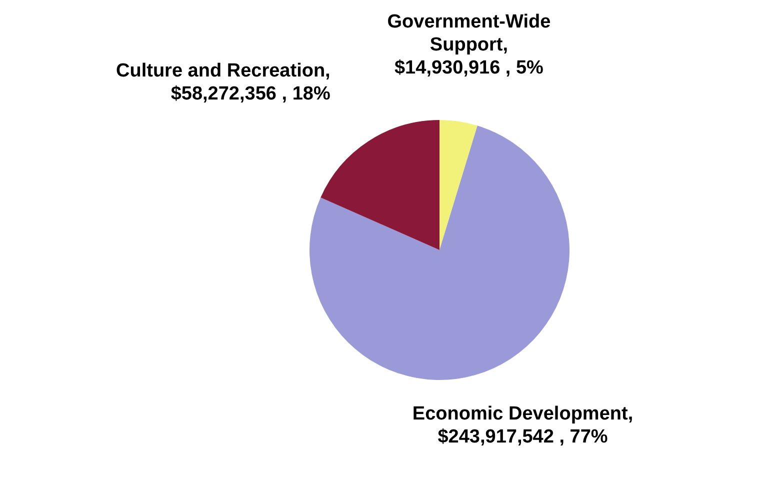 The image size is (769, 502). I want to click on slice-label: Government-Wide Support, $14,930,916 , 5%, so click(469, 45).